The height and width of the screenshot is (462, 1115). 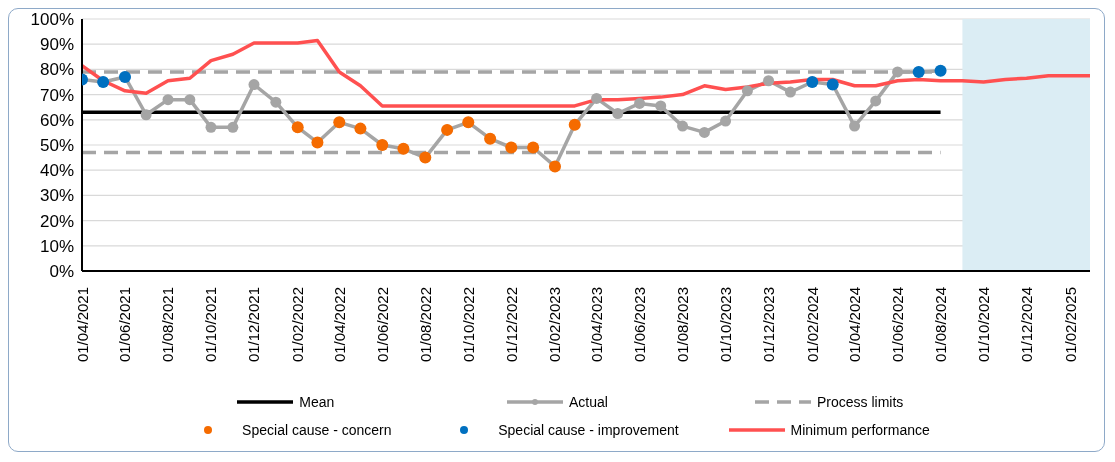 I want to click on x-tick-label: 01/04/2024, so click(x=855, y=325).